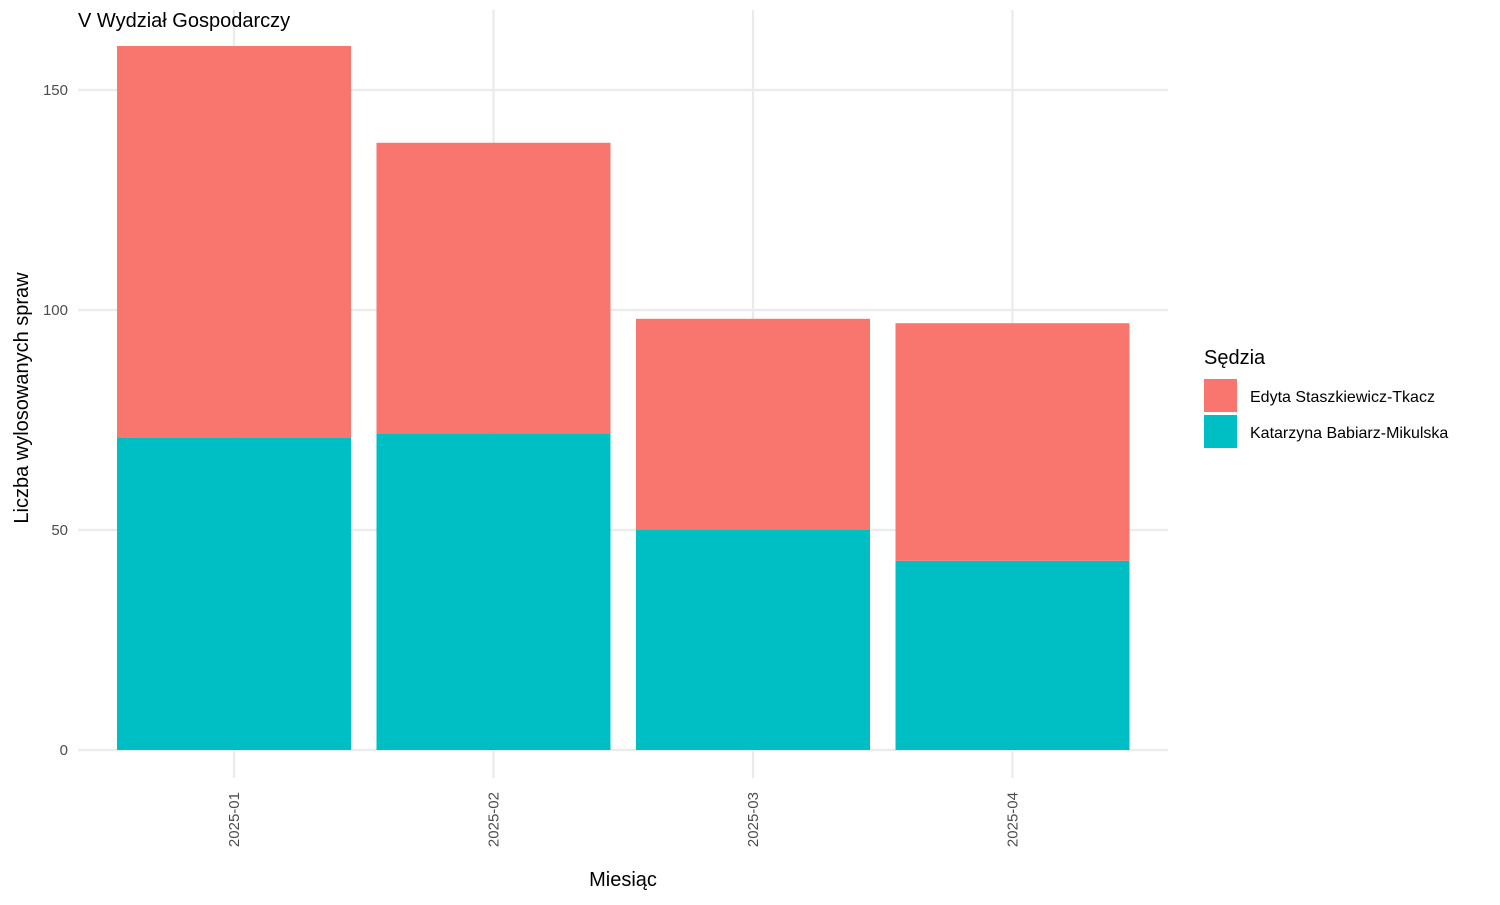 Image resolution: width=1500 pixels, height=905 pixels. I want to click on x-axis-title: Miesiąc, so click(623, 880).